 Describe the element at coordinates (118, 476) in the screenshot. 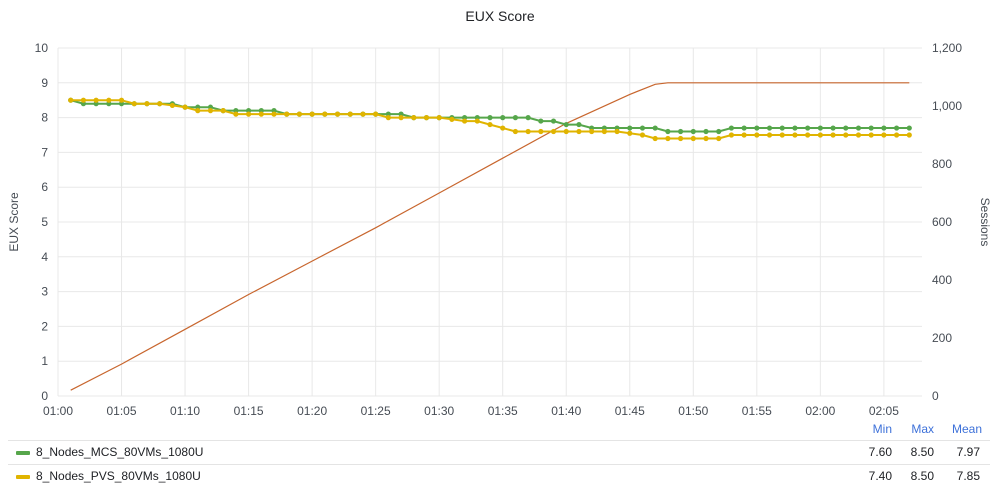

I see `legend-series-name: 8_Nodes_PVS_80VMs_1080U` at that location.